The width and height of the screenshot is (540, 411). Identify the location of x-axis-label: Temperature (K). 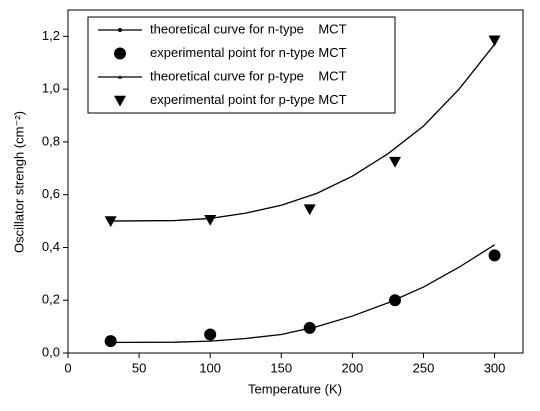
(295, 388).